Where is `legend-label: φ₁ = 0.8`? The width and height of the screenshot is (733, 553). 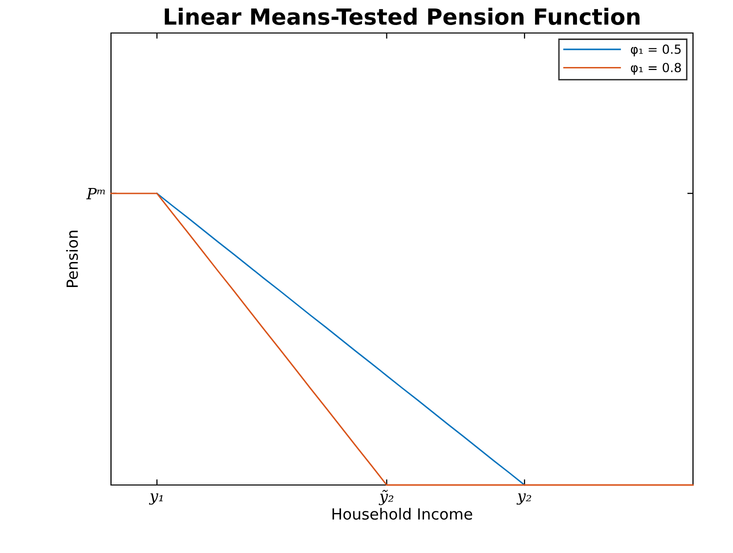
legend-label: φ₁ = 0.8 is located at coordinates (655, 68).